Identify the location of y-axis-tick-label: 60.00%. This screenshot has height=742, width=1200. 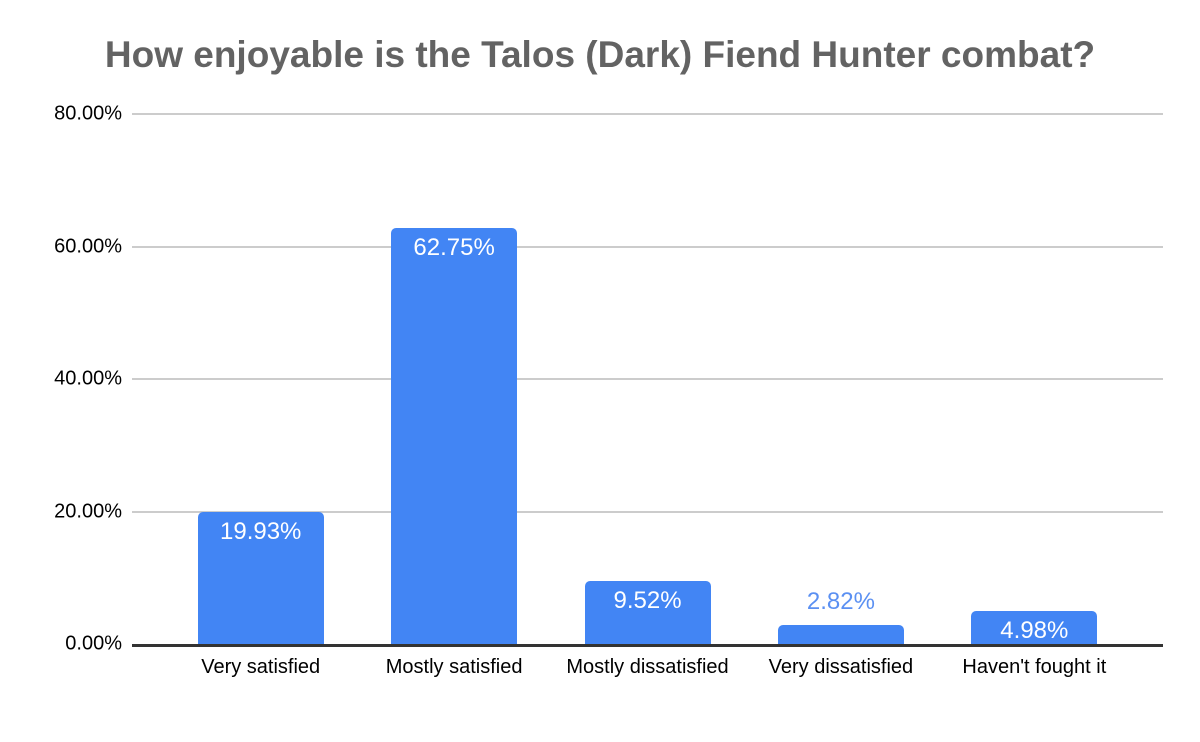
(88, 246).